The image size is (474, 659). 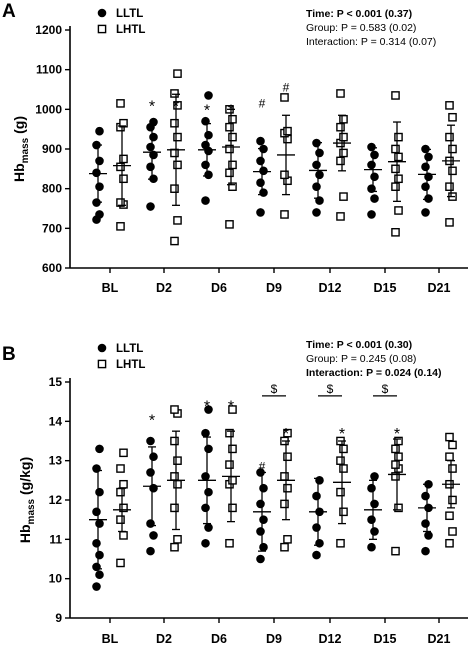 I want to click on y-tick-label: 10, so click(x=56, y=579).